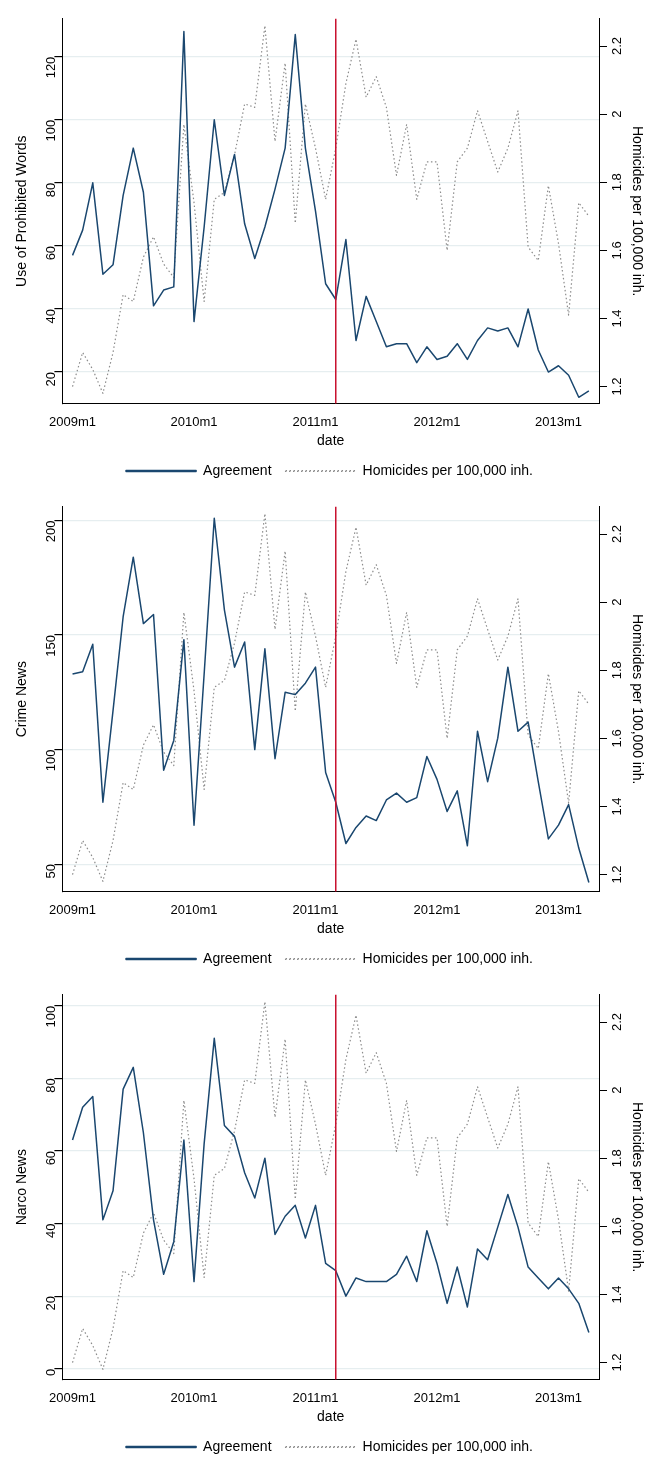 Image resolution: width=659 pixels, height=1472 pixels. Describe the element at coordinates (50, 871) in the screenshot. I see `y-tick-label: 50` at that location.